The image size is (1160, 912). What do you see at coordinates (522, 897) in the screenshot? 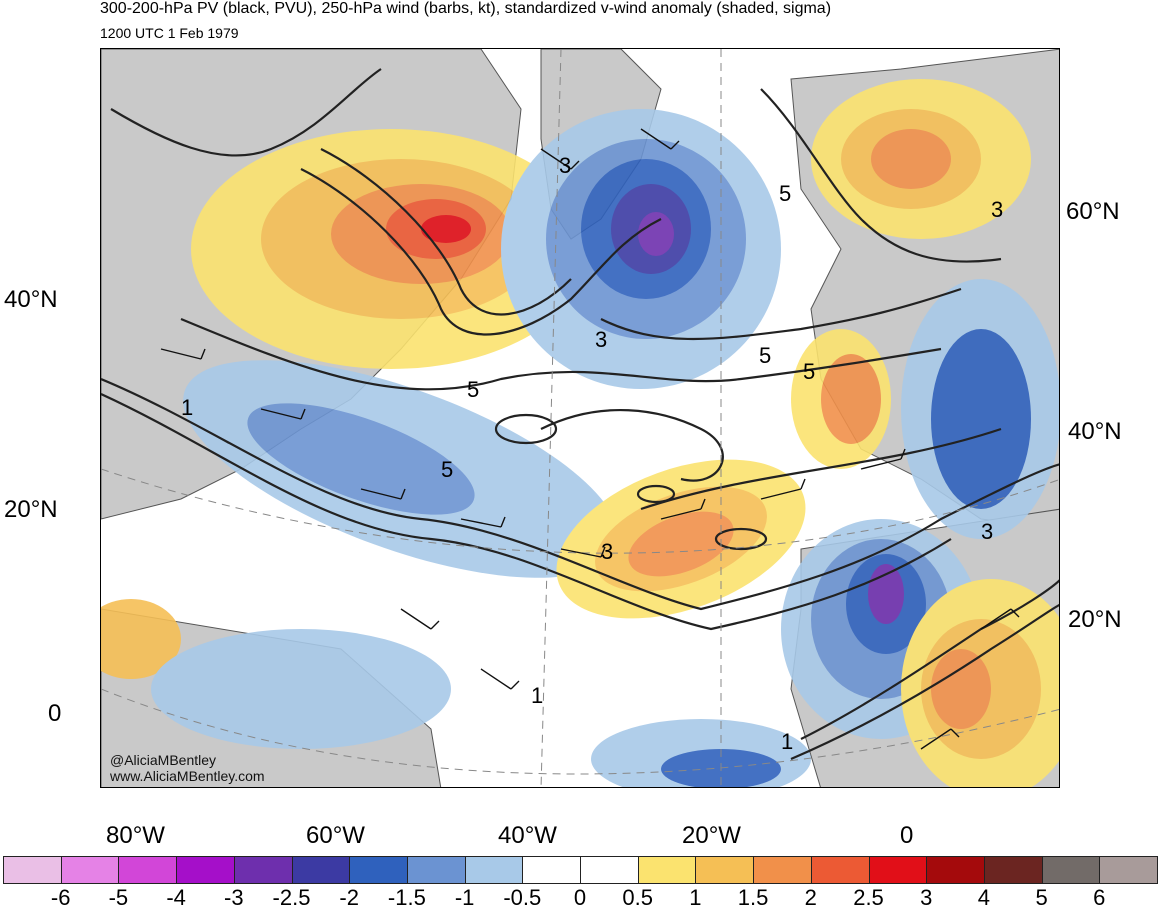
I see `colorbar-label: -0.5` at bounding box center [522, 897].